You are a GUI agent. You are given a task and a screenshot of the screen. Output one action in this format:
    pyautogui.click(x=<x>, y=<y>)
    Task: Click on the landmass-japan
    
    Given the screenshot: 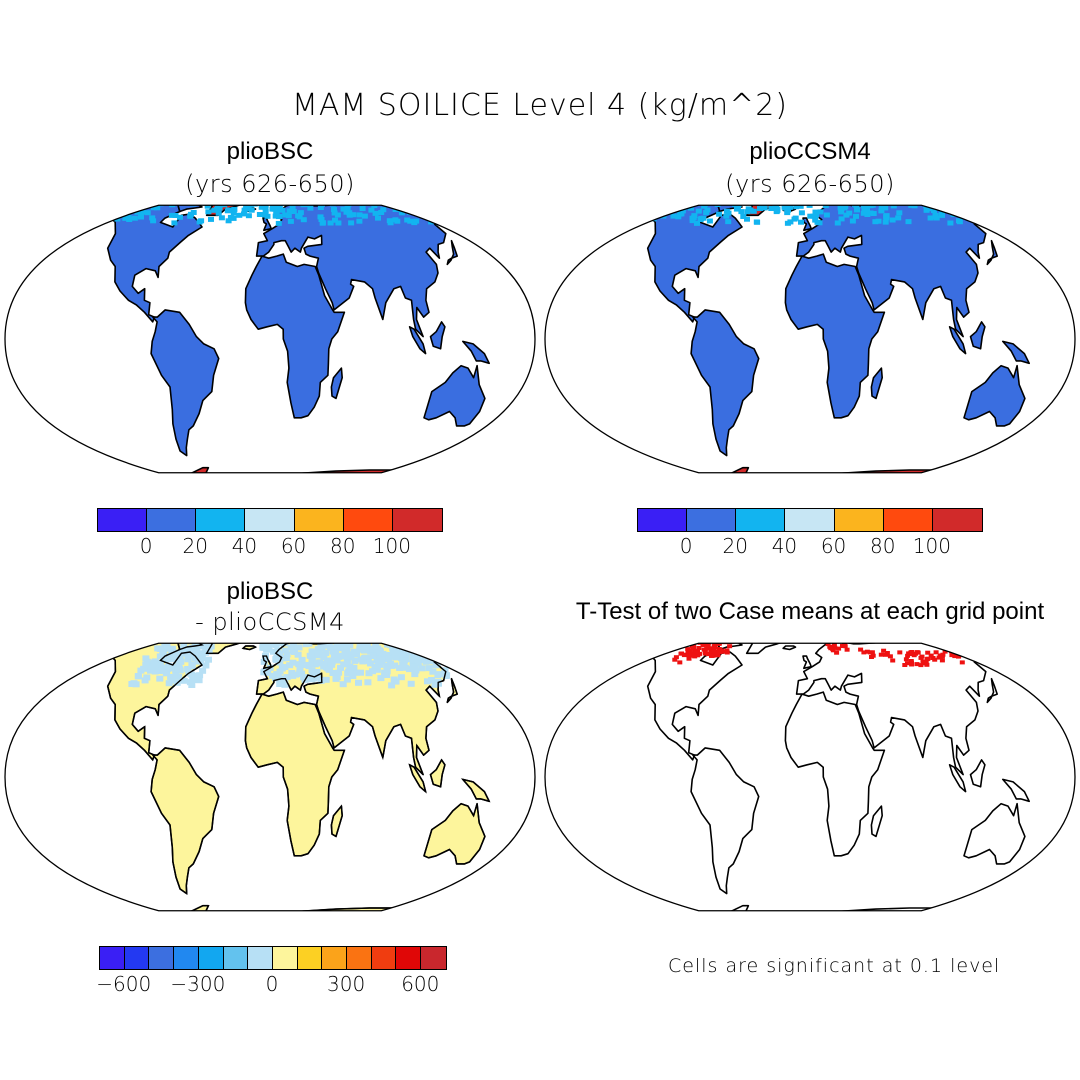 What is the action you would take?
    pyautogui.click(x=452, y=252)
    